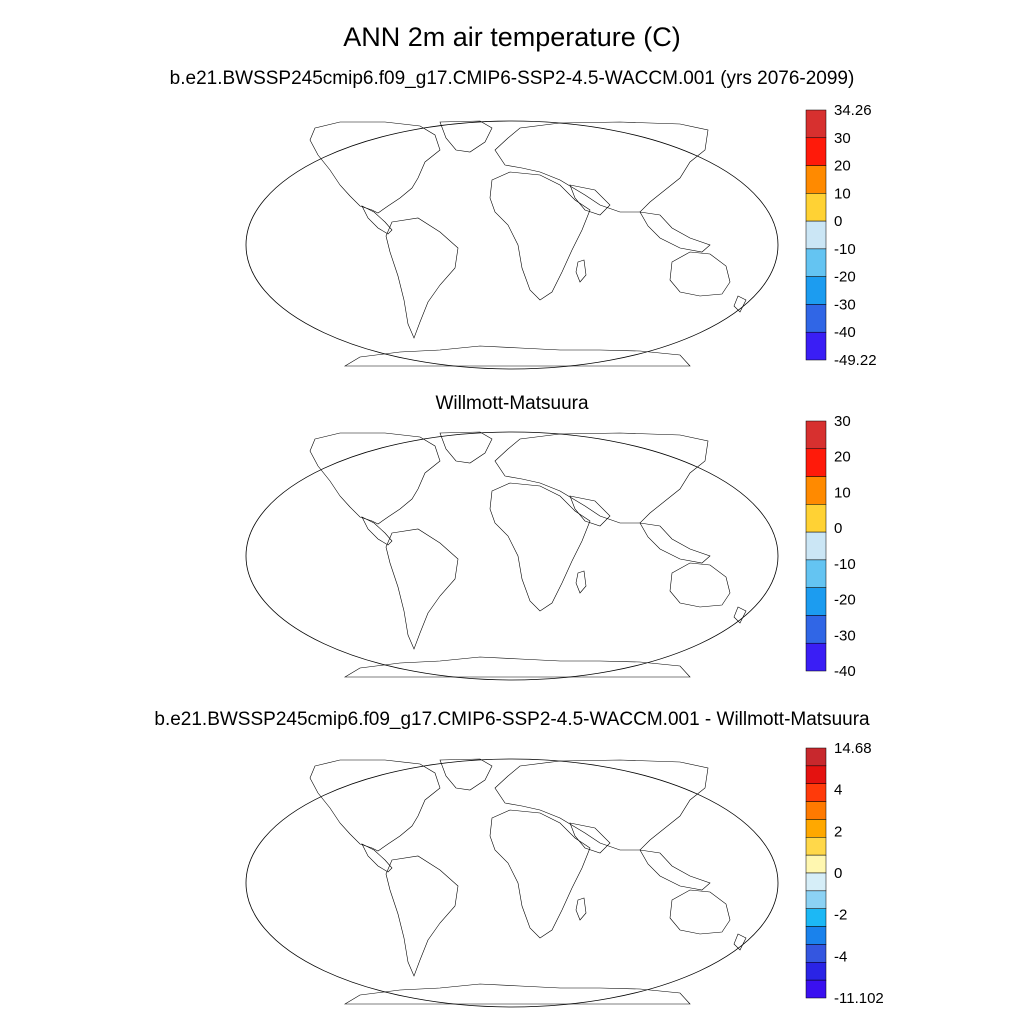 The height and width of the screenshot is (1024, 1024). What do you see at coordinates (853, 748) in the screenshot?
I see `colorbar-label: 14.68` at bounding box center [853, 748].